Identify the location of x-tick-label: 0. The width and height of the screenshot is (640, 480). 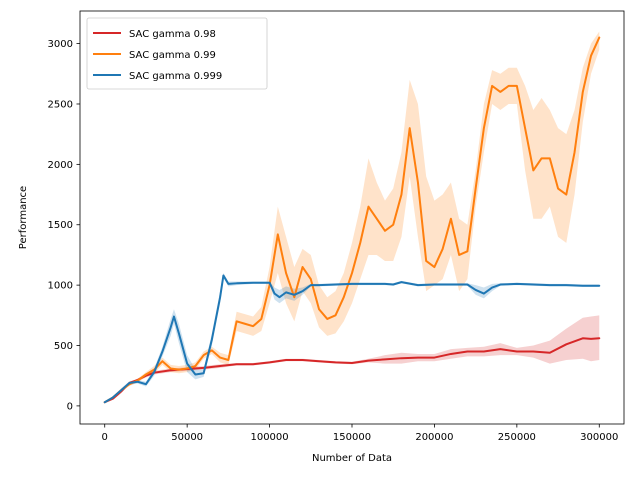
(105, 437).